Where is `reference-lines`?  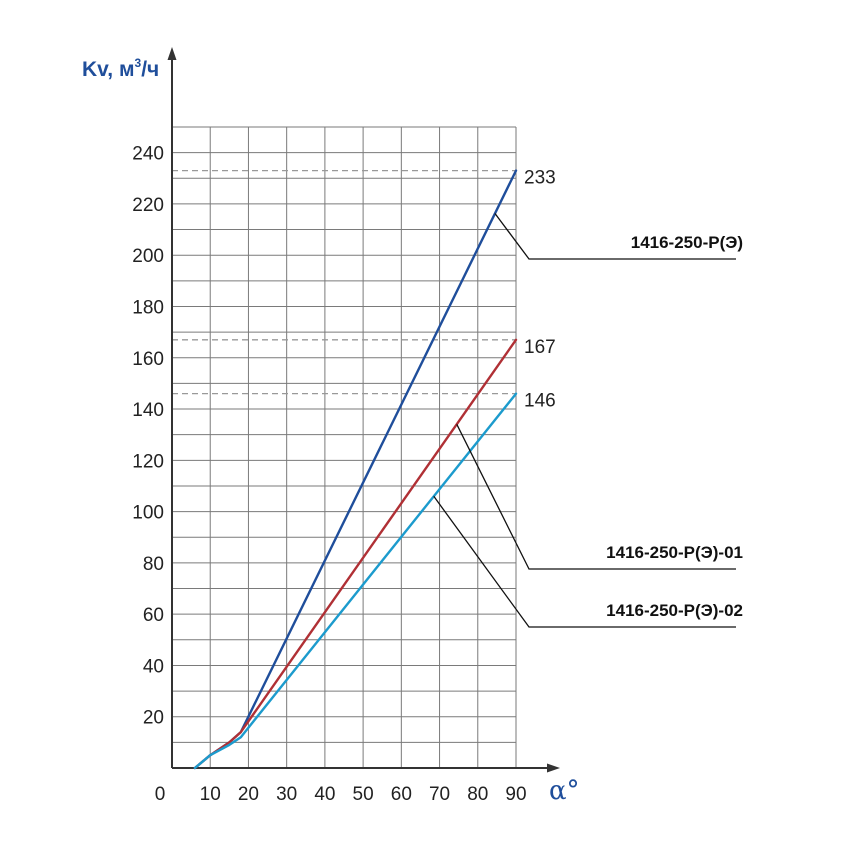 reference-lines is located at coordinates (344, 282).